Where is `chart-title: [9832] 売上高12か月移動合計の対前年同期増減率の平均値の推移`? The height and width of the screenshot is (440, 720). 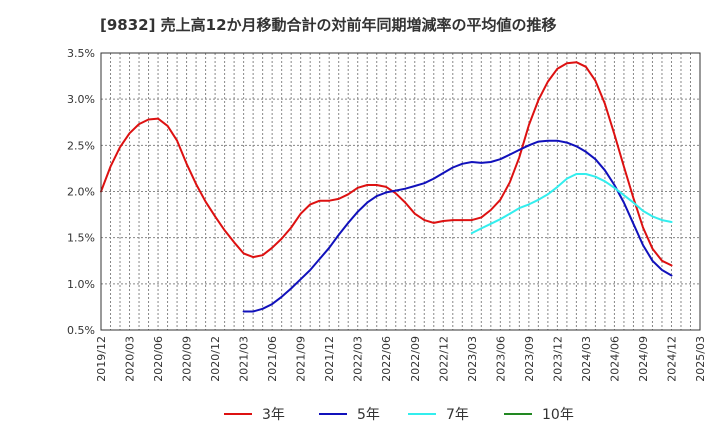
chart-title: [9832] 売上高12か月移動合計の対前年同期増減率の平均値の推移 is located at coordinates (328, 25).